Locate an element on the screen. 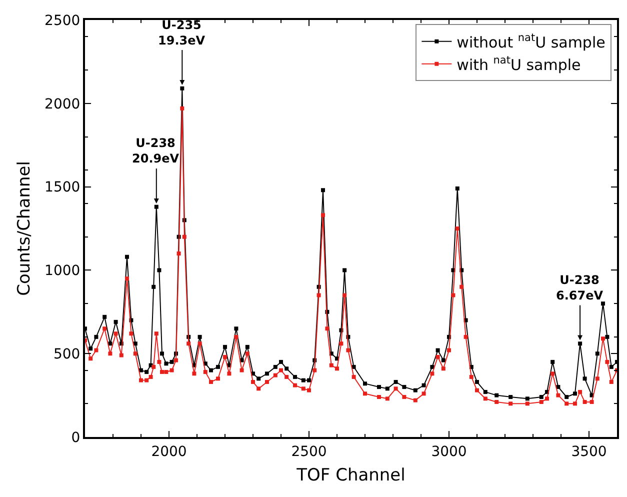 This screenshot has width=627, height=497. y-tick-label: 1500 is located at coordinates (62, 188).